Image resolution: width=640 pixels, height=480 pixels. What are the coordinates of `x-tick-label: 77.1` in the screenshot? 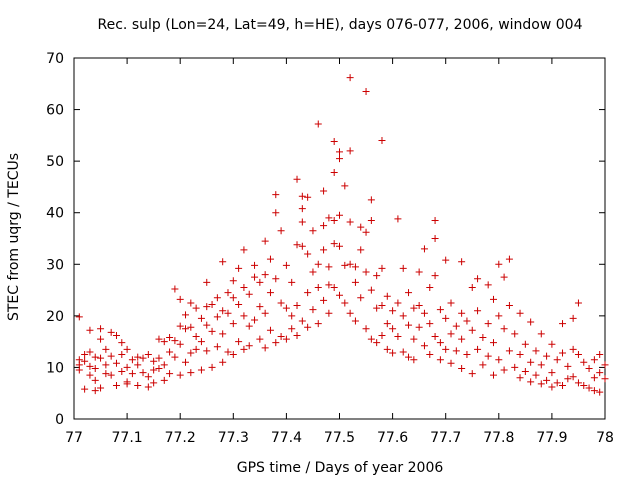 It's located at (127, 438).